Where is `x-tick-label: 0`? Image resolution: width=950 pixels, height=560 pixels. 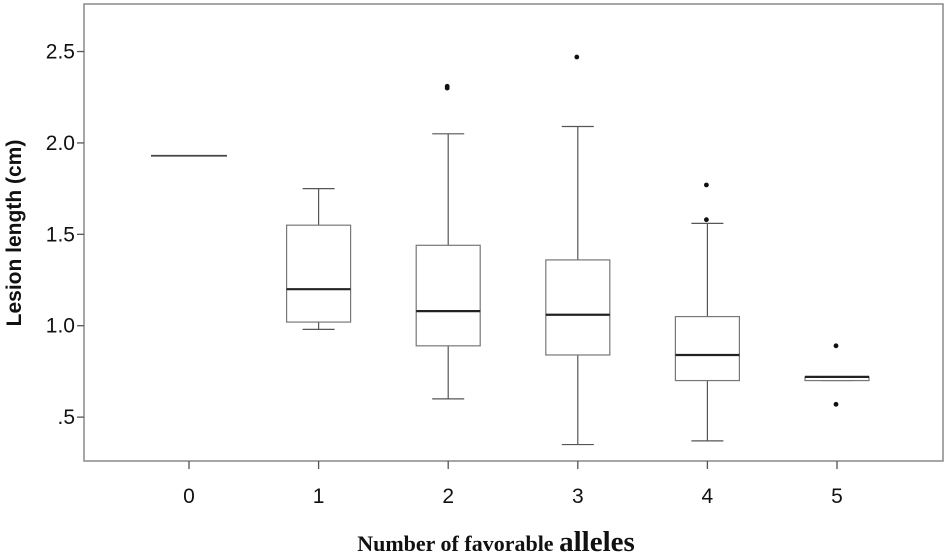
x-tick-label: 0 is located at coordinates (189, 496).